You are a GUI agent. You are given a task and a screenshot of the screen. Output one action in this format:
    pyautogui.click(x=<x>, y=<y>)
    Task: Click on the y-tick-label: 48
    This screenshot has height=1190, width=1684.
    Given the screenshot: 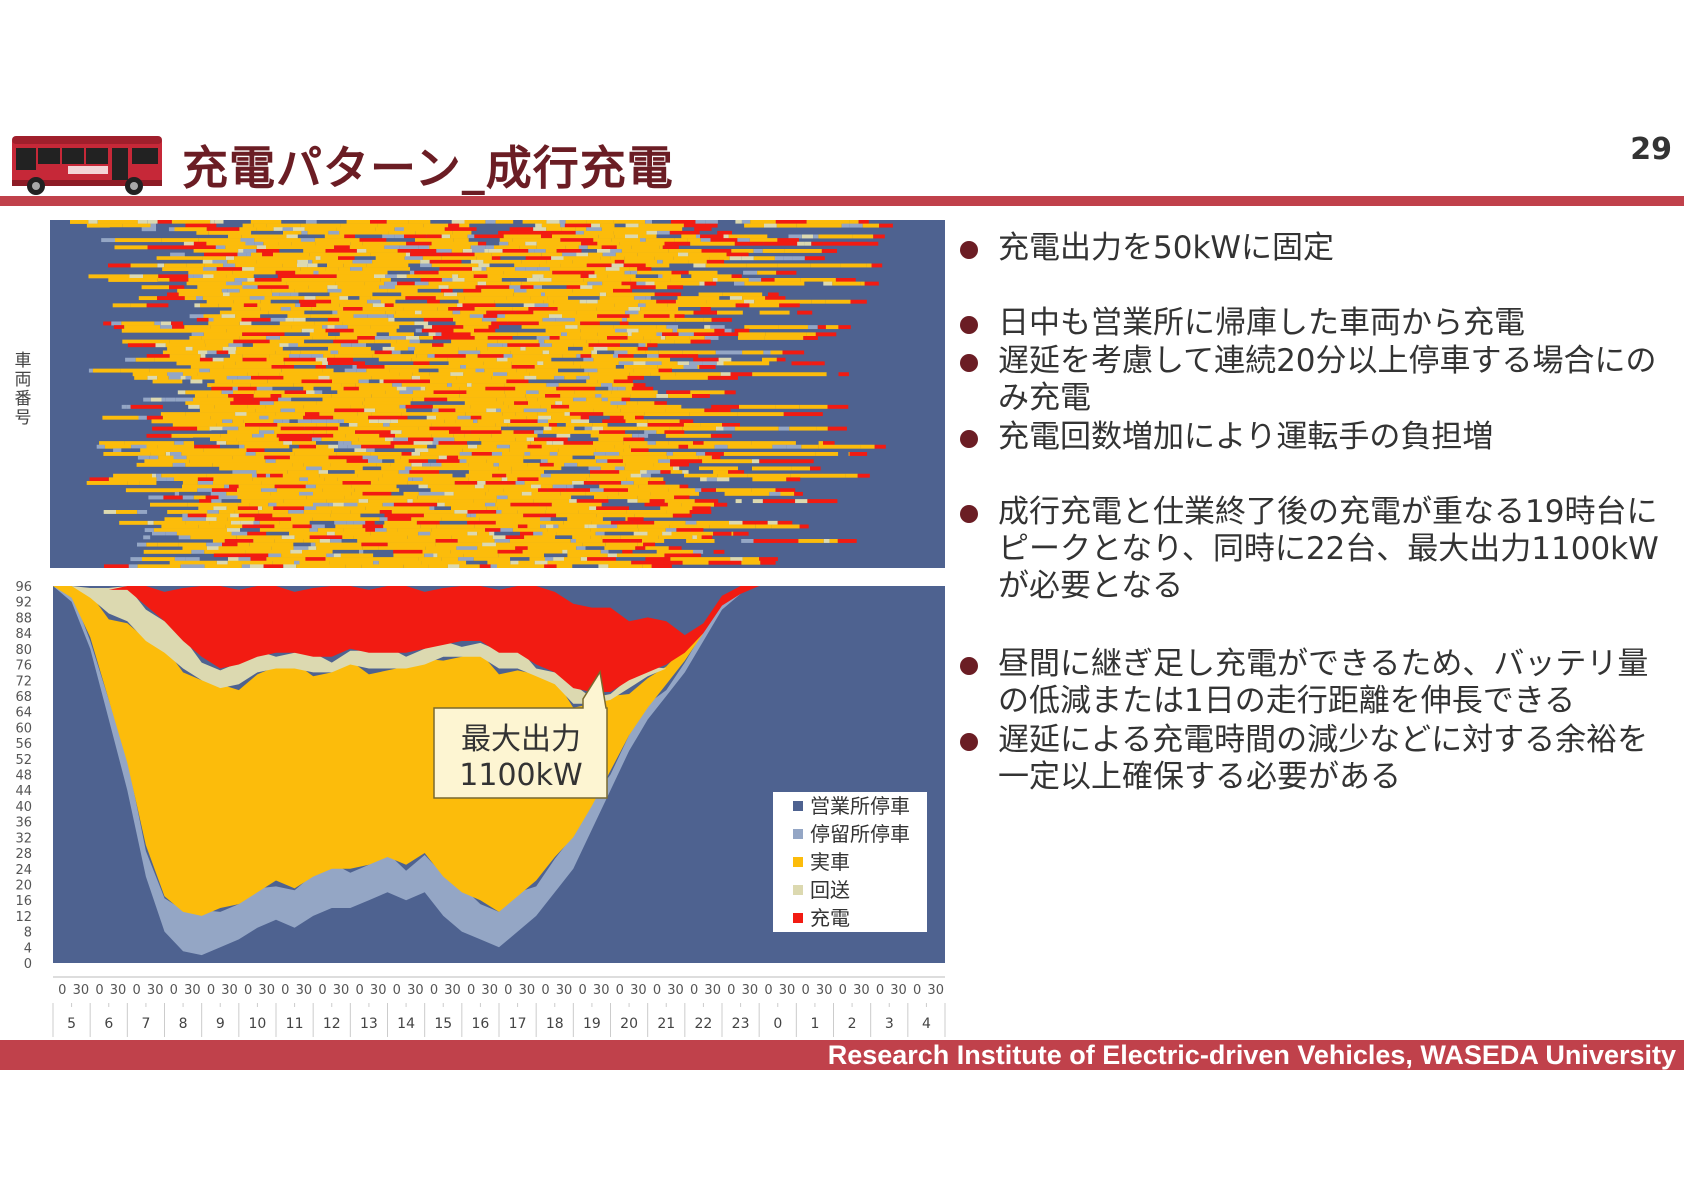 What is the action you would take?
    pyautogui.click(x=23, y=776)
    